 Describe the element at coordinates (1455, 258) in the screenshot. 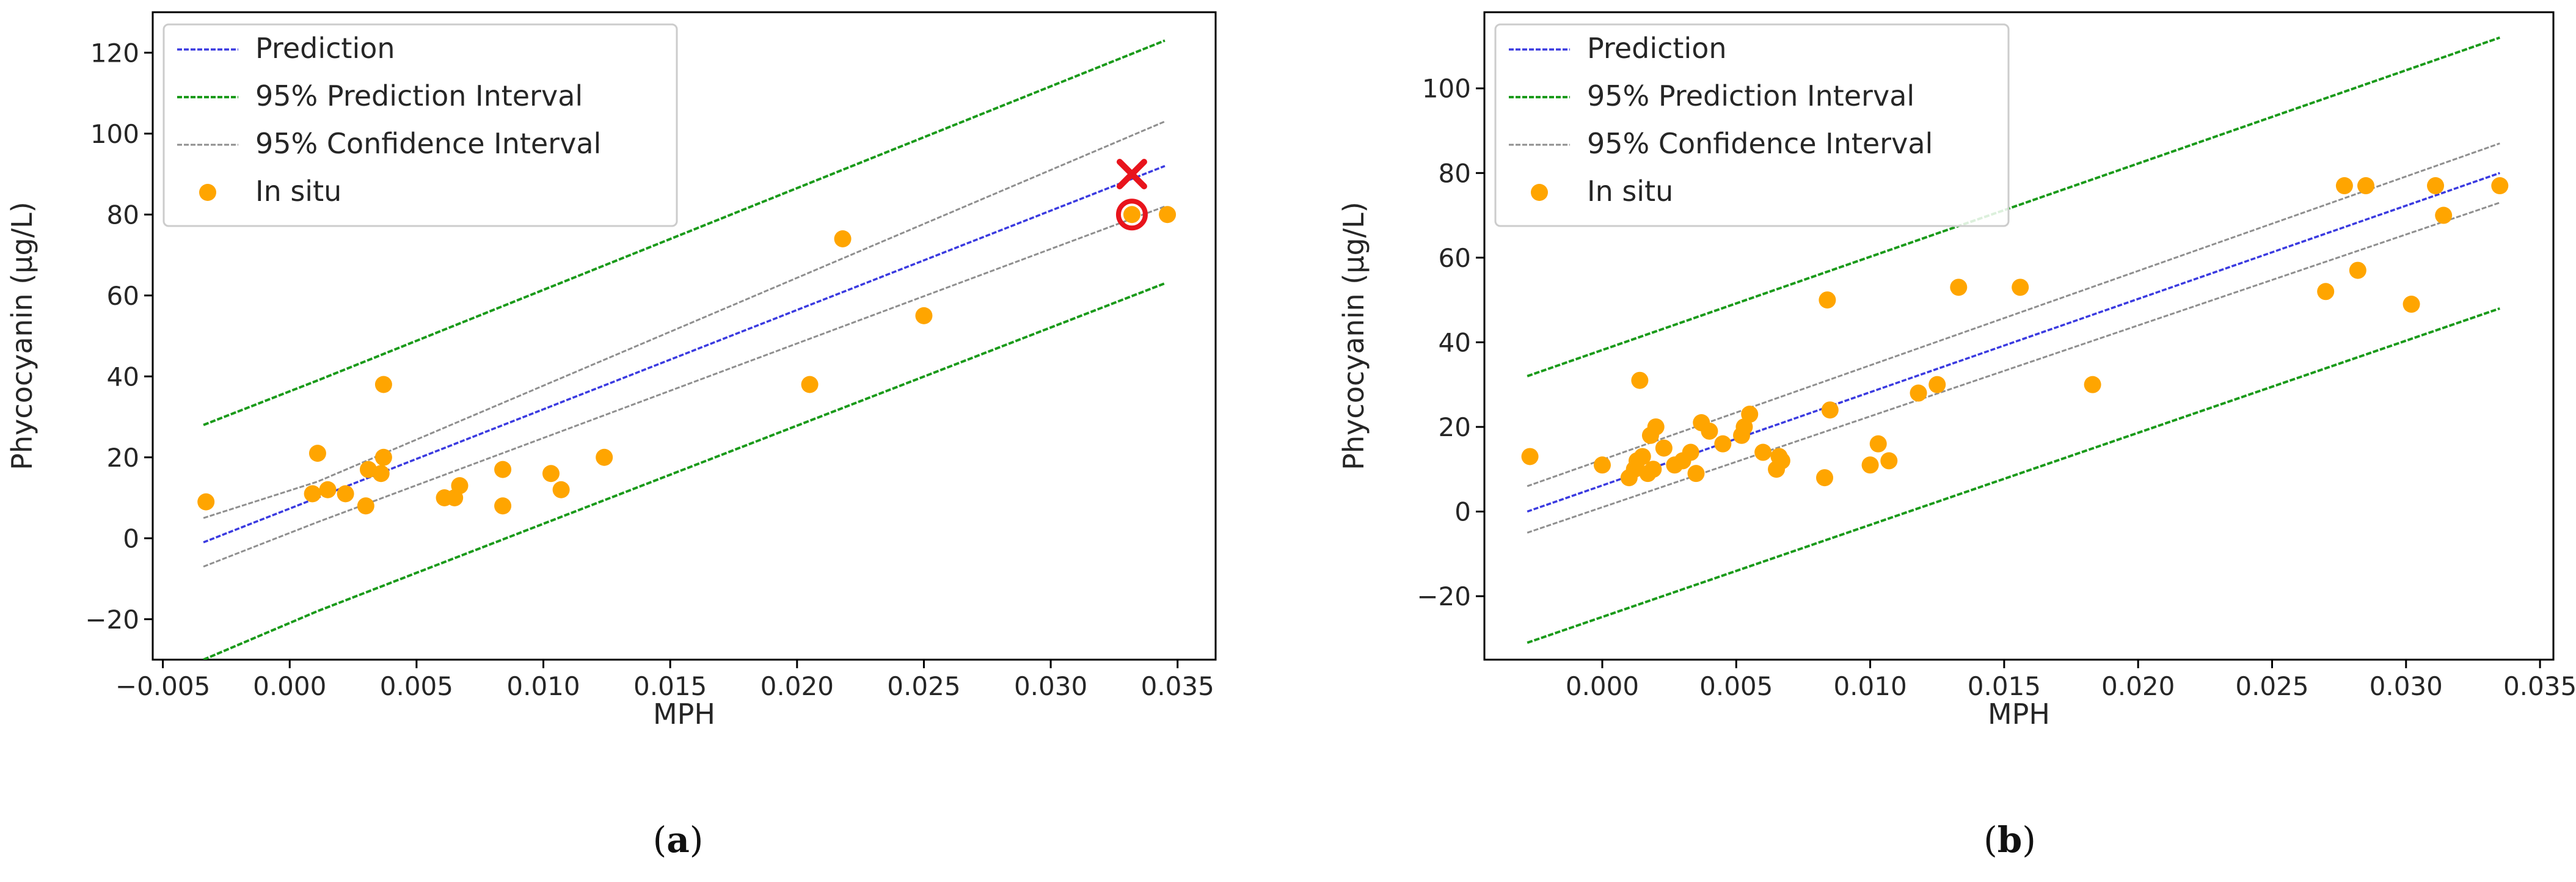

I see `y-tick-label: 60` at that location.